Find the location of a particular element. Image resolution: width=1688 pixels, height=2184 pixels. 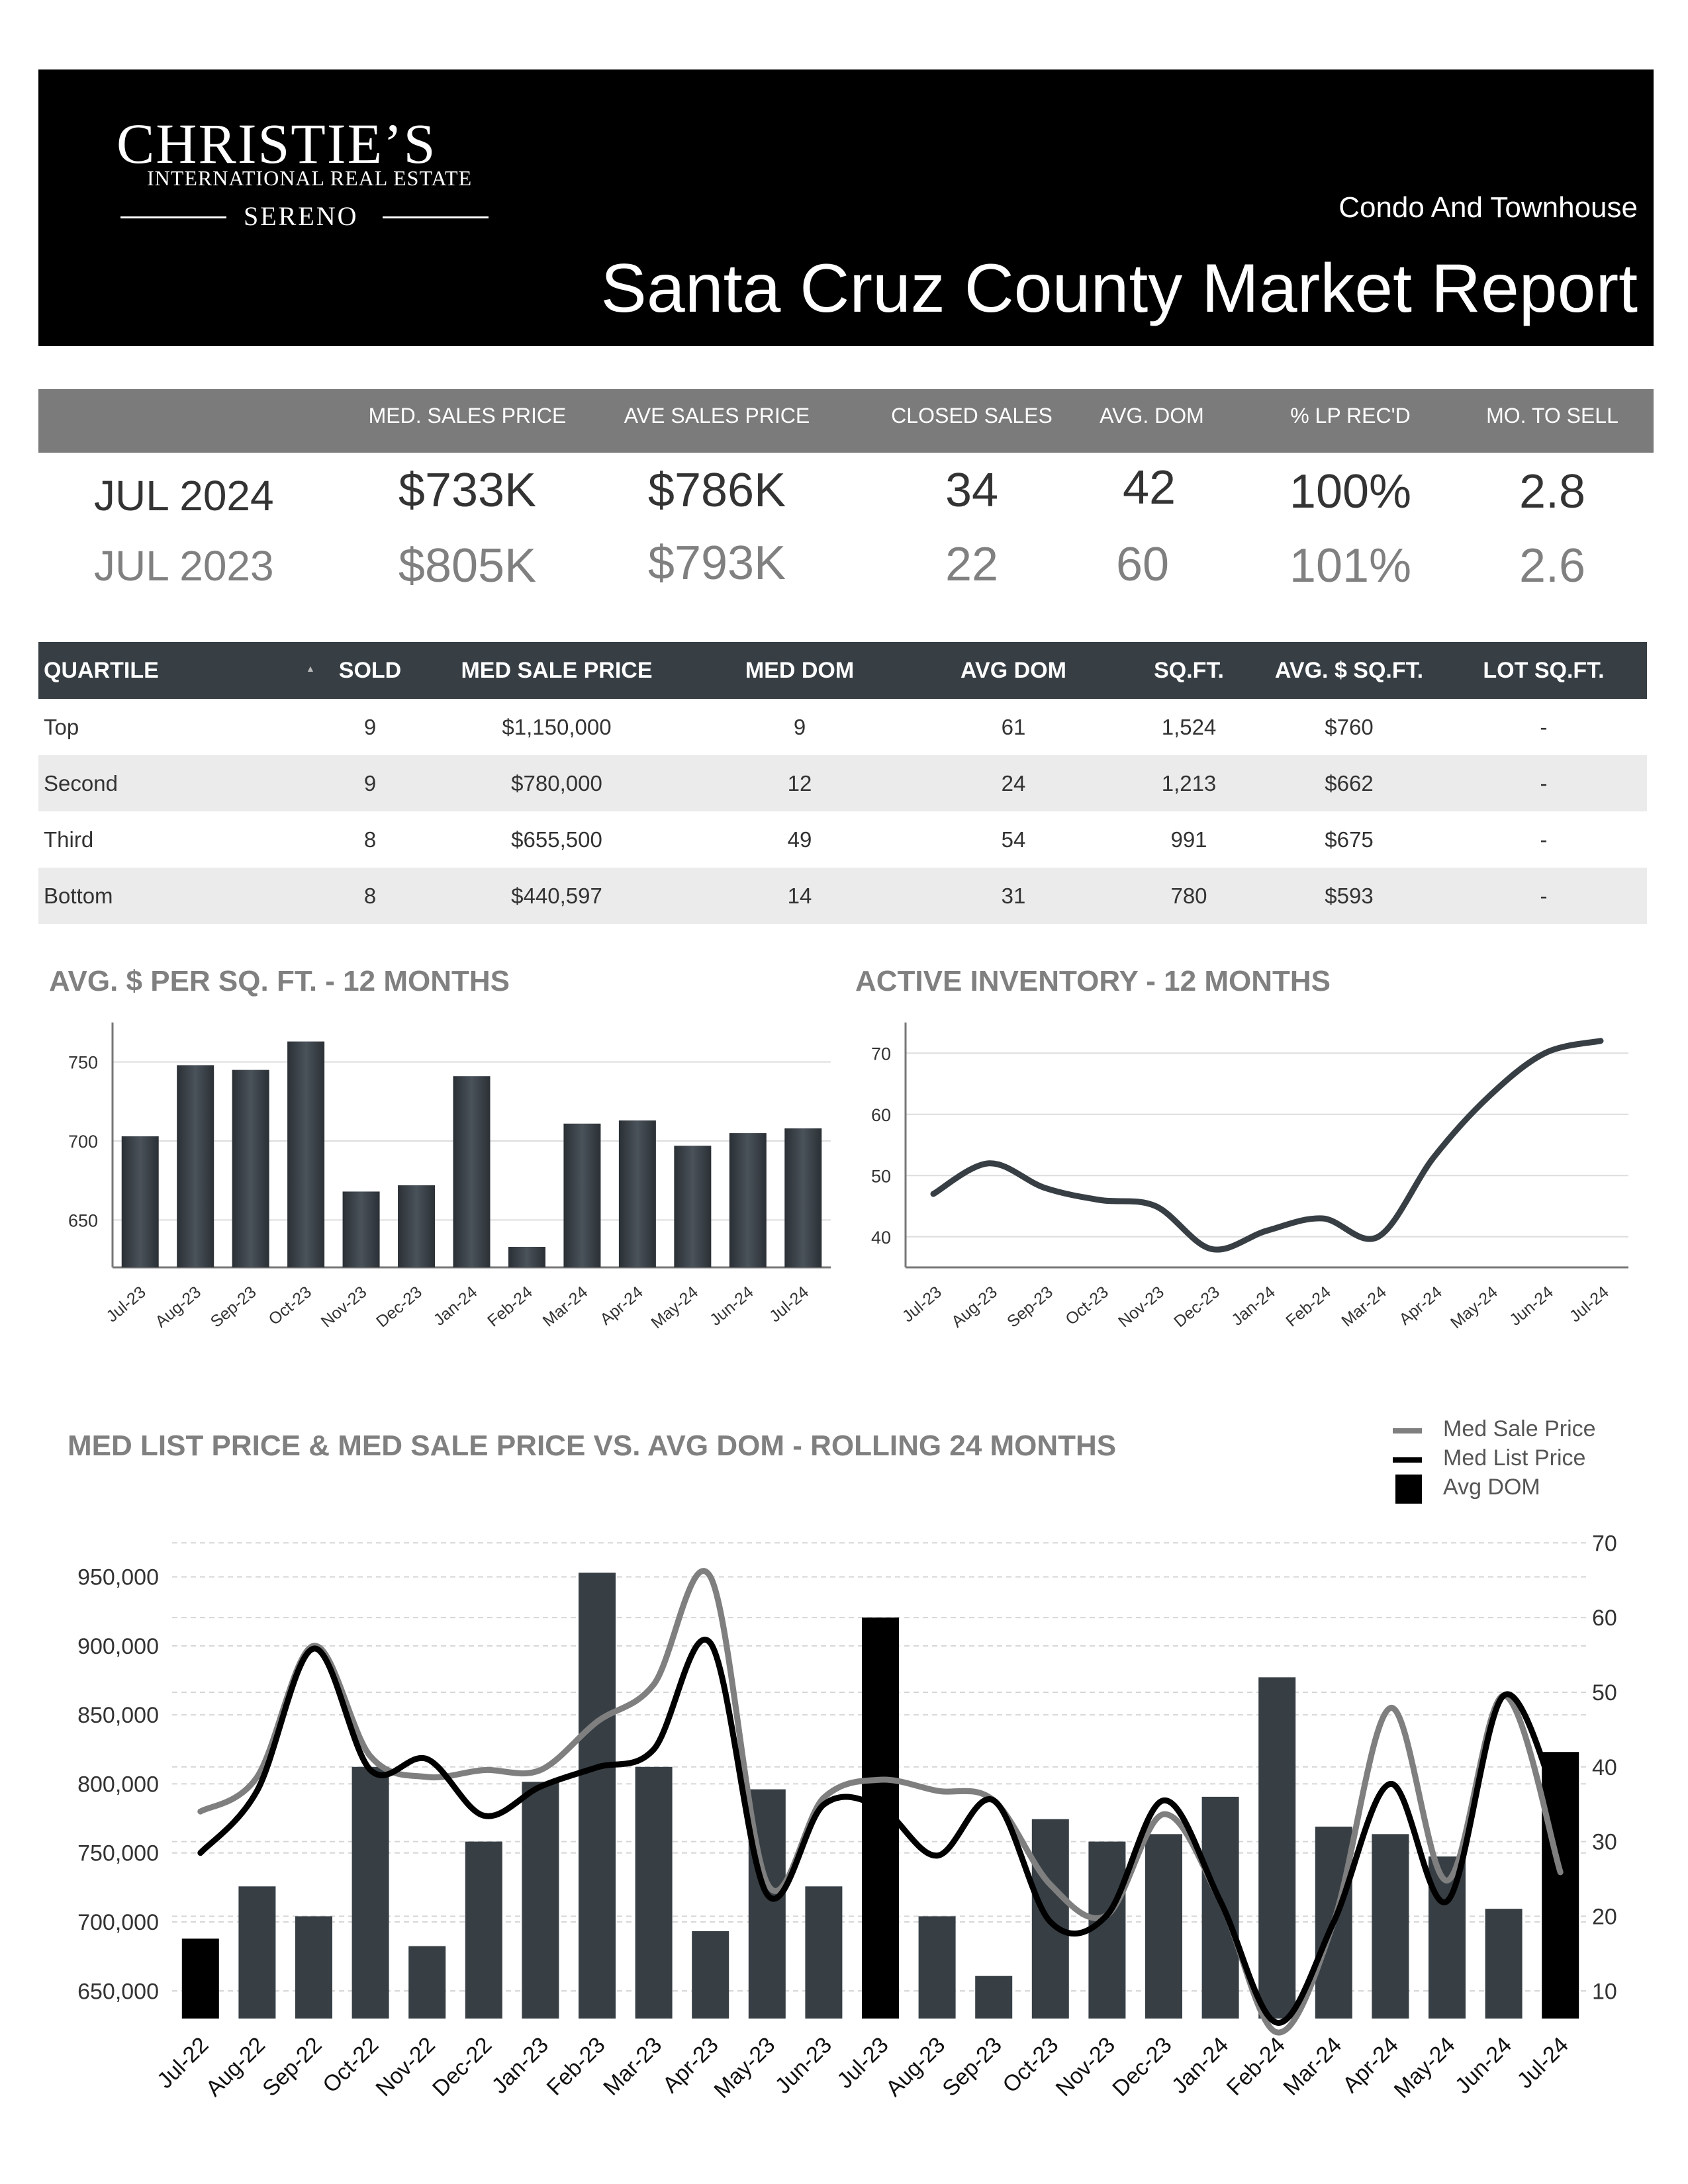

right-axis-tick-label: 70 is located at coordinates (1605, 1544).